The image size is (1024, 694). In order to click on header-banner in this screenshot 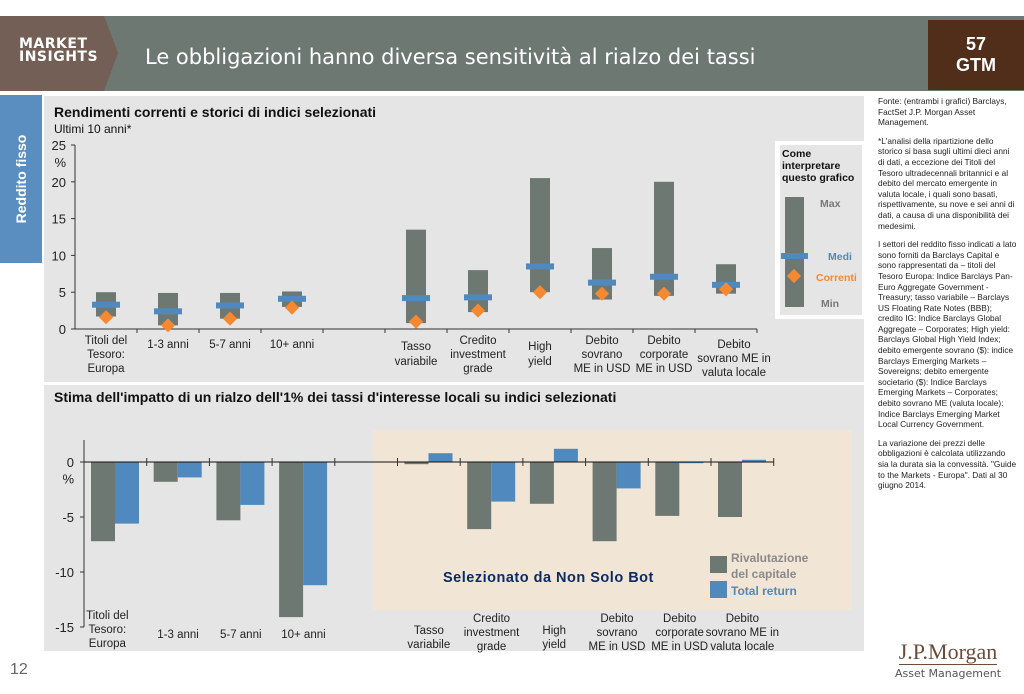, I will do `click(512, 53)`.